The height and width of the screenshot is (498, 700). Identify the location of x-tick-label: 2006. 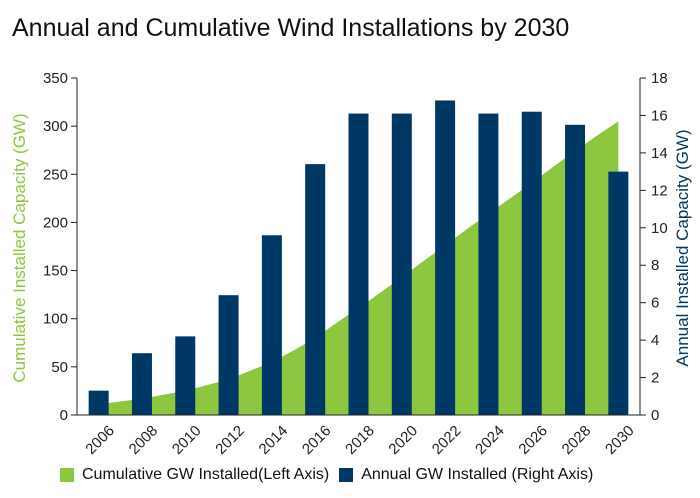
(100, 440).